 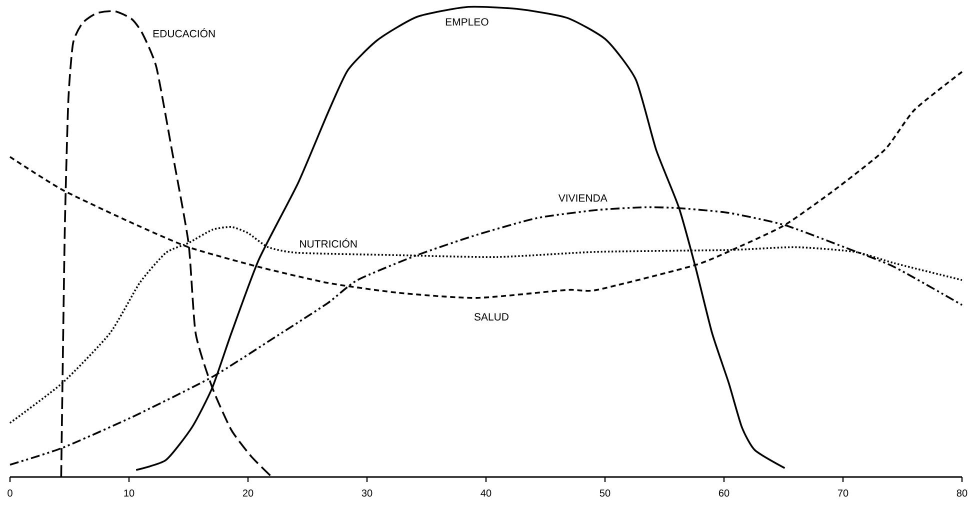 I want to click on x-tick-label: 60, so click(x=724, y=493).